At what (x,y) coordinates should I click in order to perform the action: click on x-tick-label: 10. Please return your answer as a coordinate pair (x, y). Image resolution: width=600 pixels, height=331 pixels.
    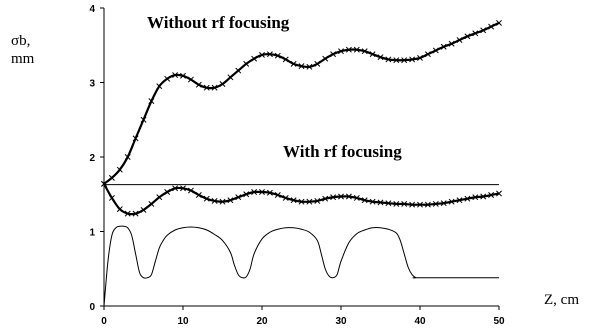
    Looking at the image, I should click on (183, 321).